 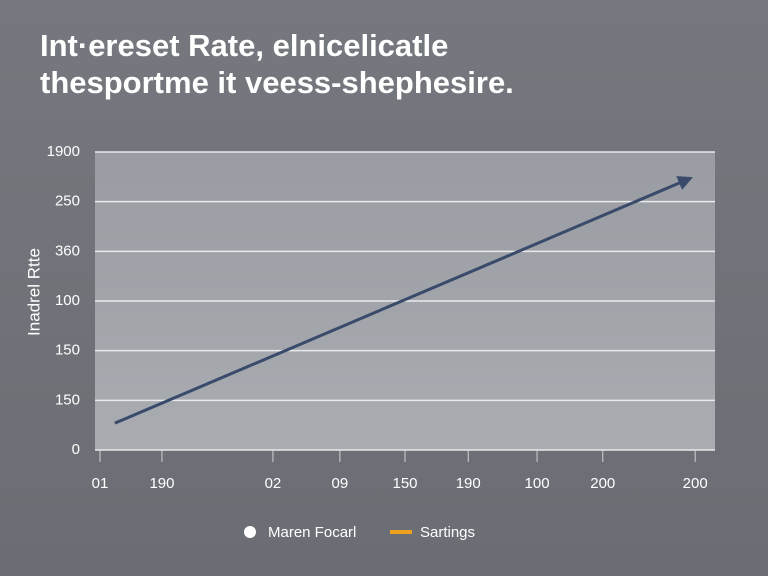 I want to click on y-tick-label: 0, so click(x=76, y=449).